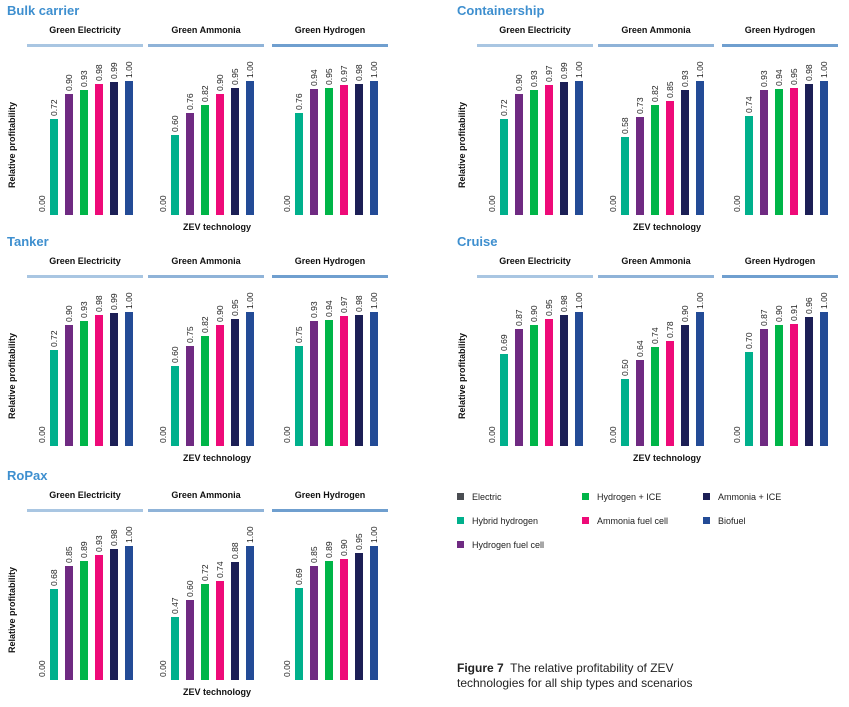 The height and width of the screenshot is (707, 849). What do you see at coordinates (508, 545) in the screenshot?
I see `legend-label: Hydrogen fuel cell` at bounding box center [508, 545].